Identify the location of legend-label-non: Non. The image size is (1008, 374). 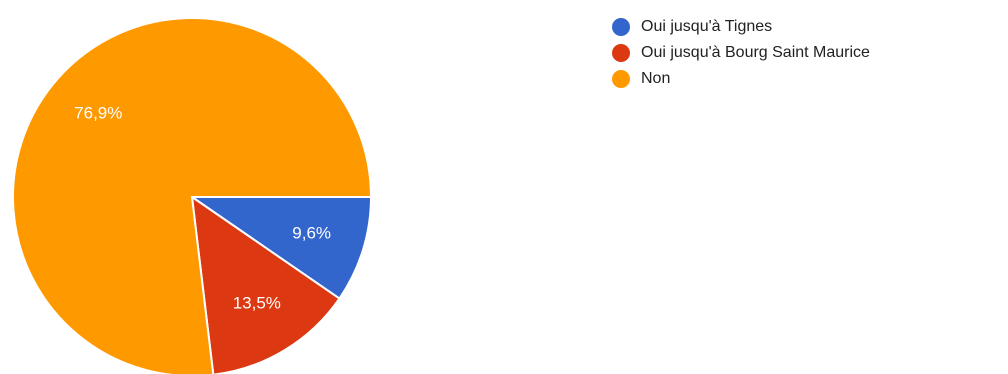
(656, 78).